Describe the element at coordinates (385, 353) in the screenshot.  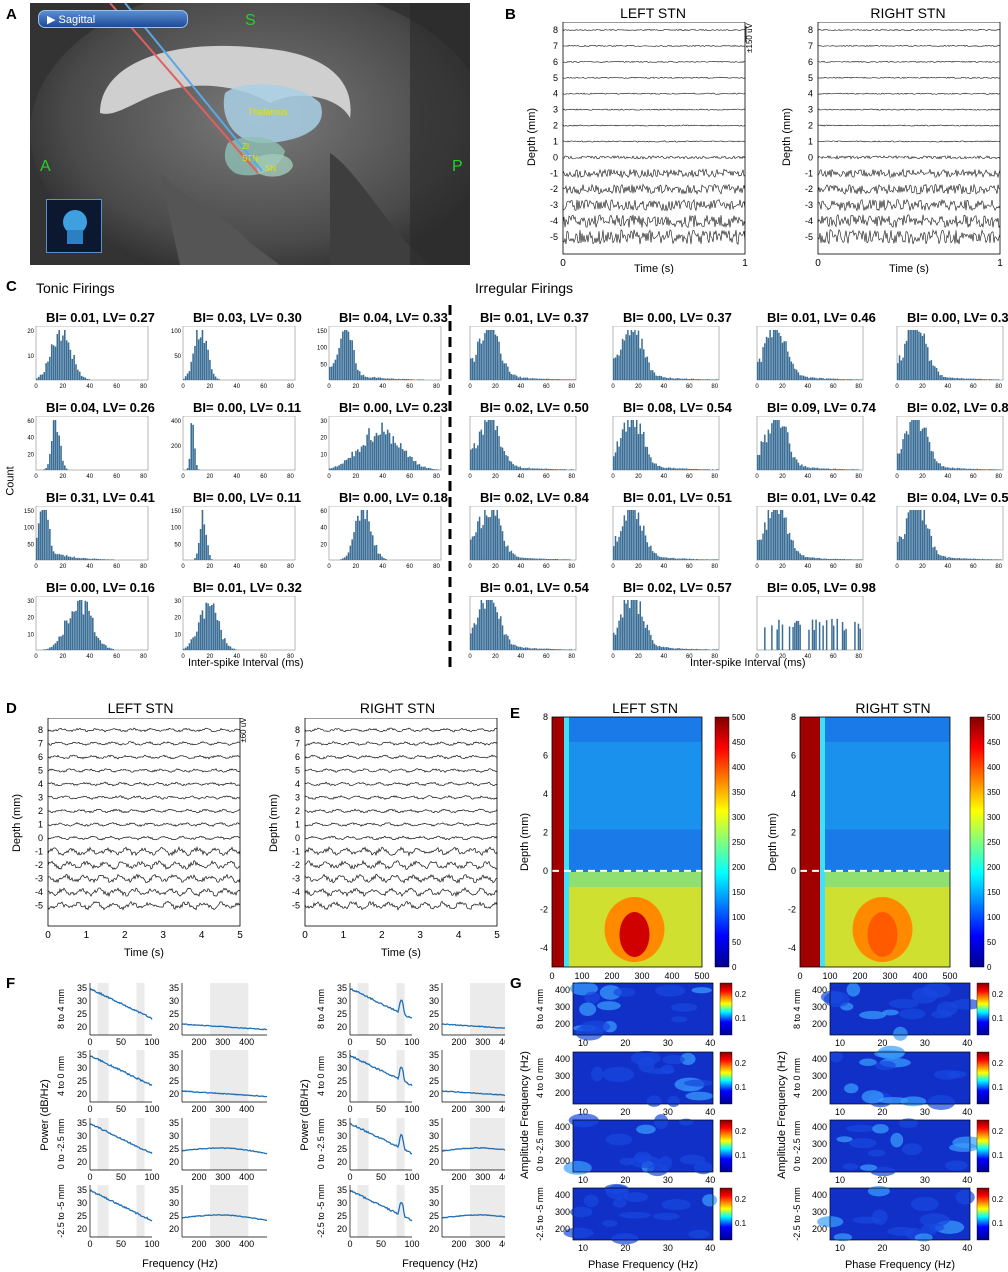
I see `hist-axes` at that location.